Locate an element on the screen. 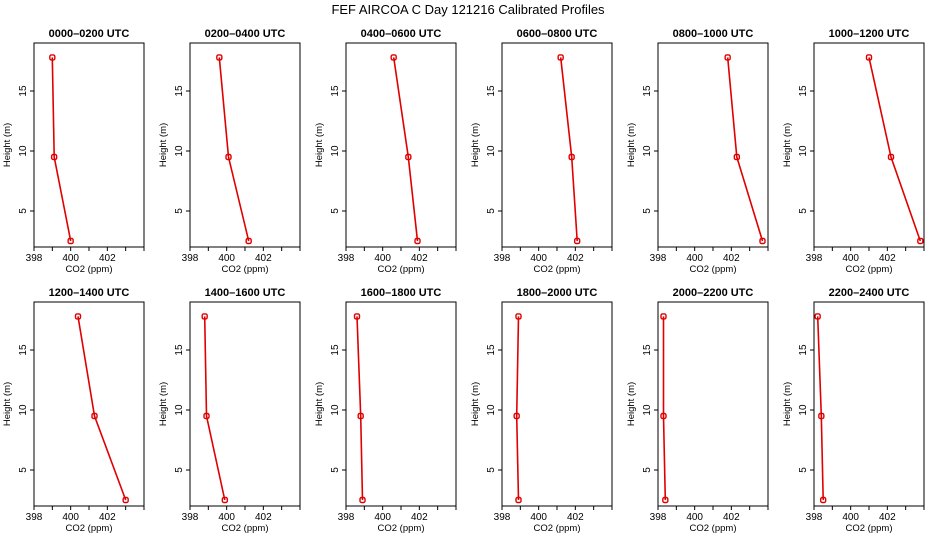 The height and width of the screenshot is (540, 936). panel-title: 1400–1600 UTC is located at coordinates (245, 293).